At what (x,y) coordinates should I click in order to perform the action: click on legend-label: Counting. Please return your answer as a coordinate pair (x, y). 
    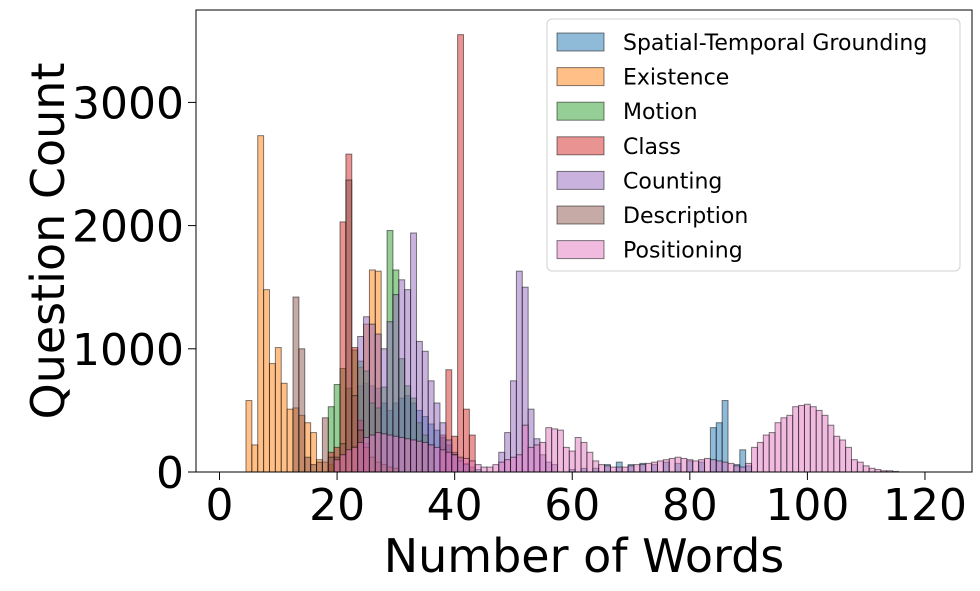
    Looking at the image, I should click on (672, 181).